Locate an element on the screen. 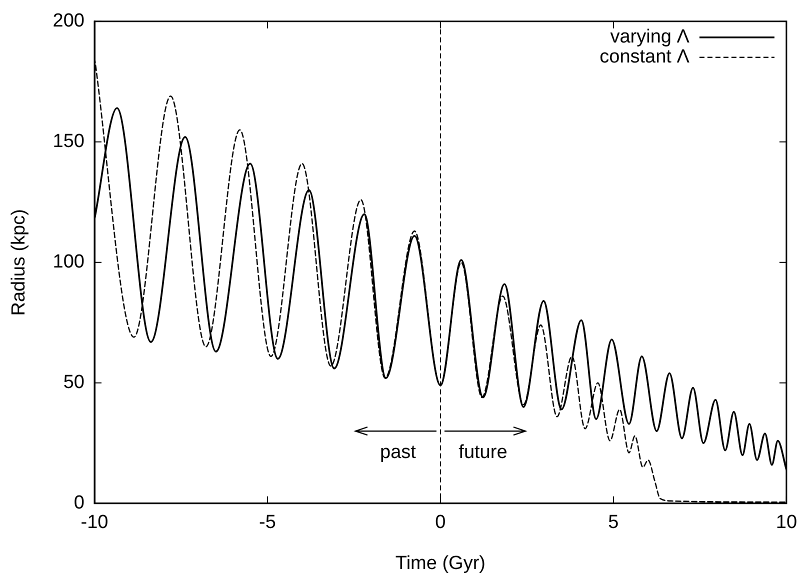  y-tick-label: 200 is located at coordinates (68, 21).